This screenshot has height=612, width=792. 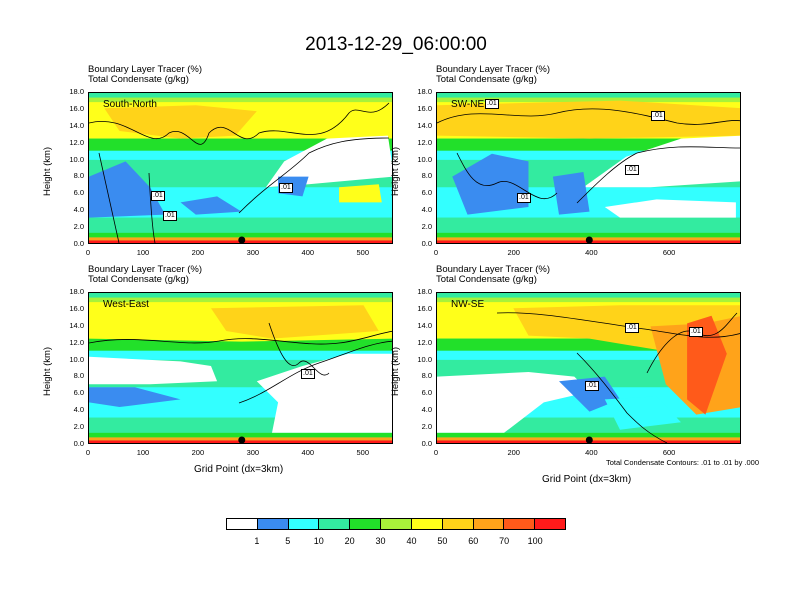 I want to click on plot-area: SW-NE .01.01.01.01, so click(x=588, y=168).